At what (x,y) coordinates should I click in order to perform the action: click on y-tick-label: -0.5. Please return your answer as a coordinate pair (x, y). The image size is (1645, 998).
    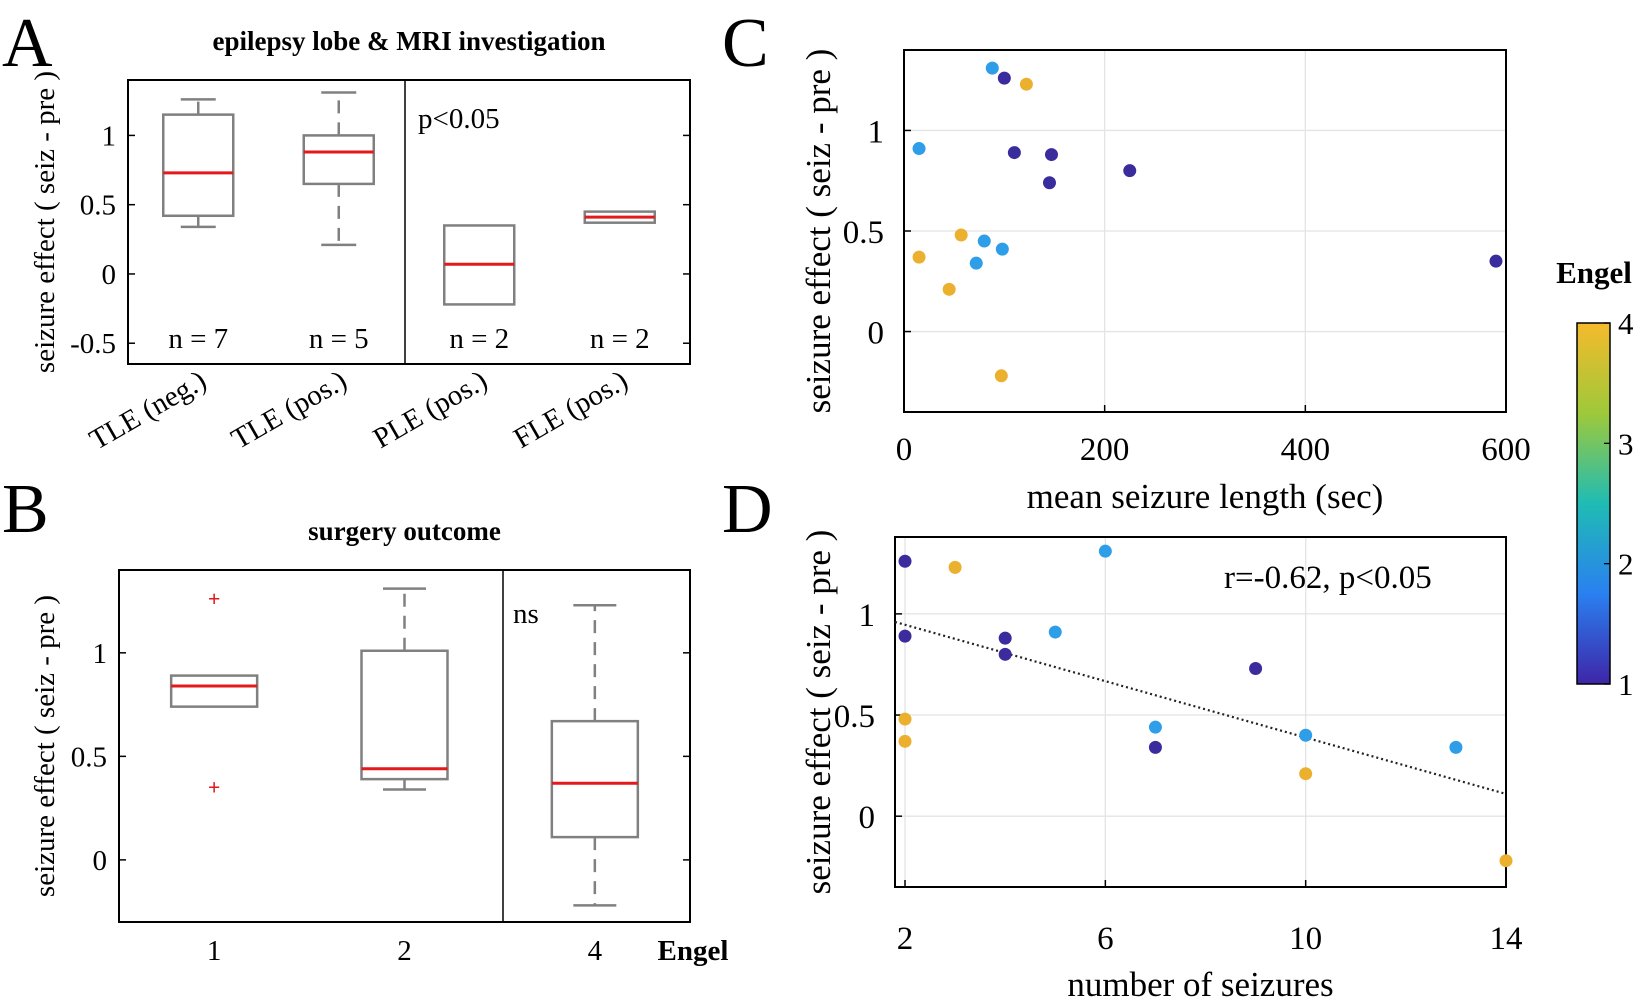
    Looking at the image, I should click on (93, 344).